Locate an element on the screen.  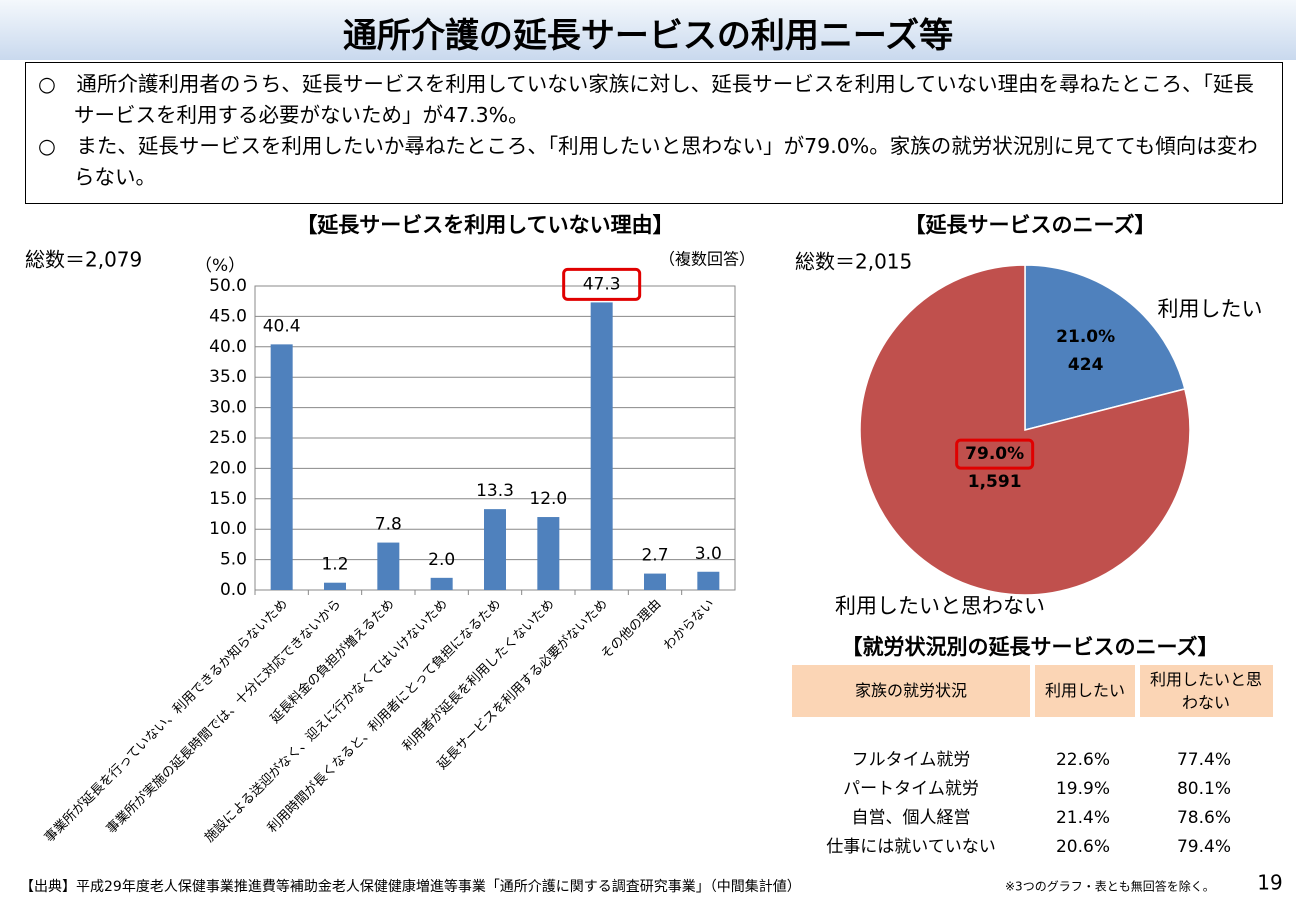
table-cell: 80.1% is located at coordinates (1204, 789).